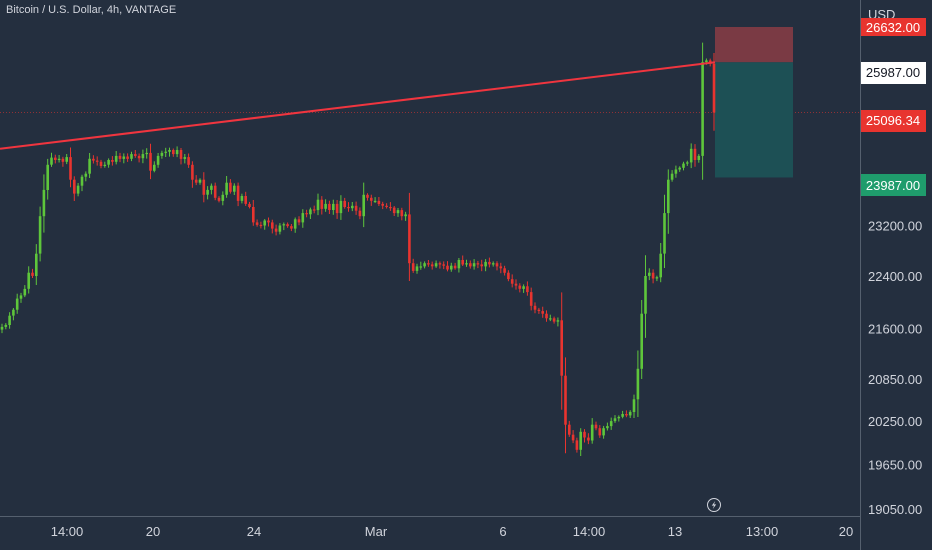 This screenshot has height=550, width=932. Describe the element at coordinates (358, 105) in the screenshot. I see `trendline` at that location.